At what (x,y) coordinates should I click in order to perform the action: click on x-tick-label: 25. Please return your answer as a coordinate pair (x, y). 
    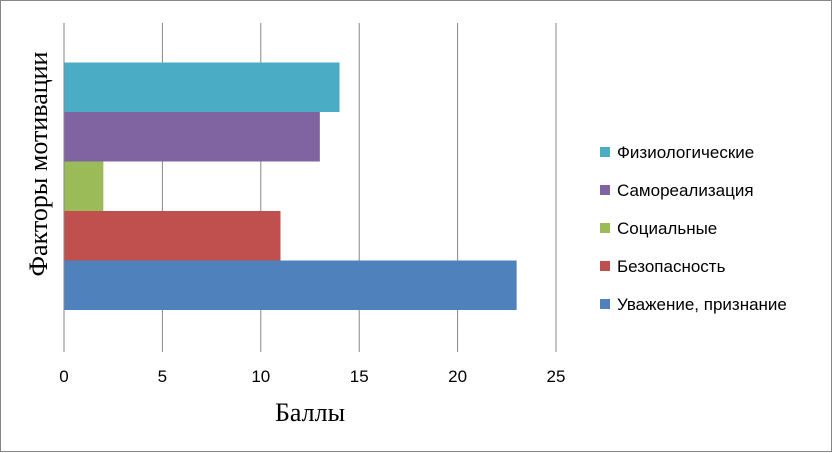
    Looking at the image, I should click on (556, 376).